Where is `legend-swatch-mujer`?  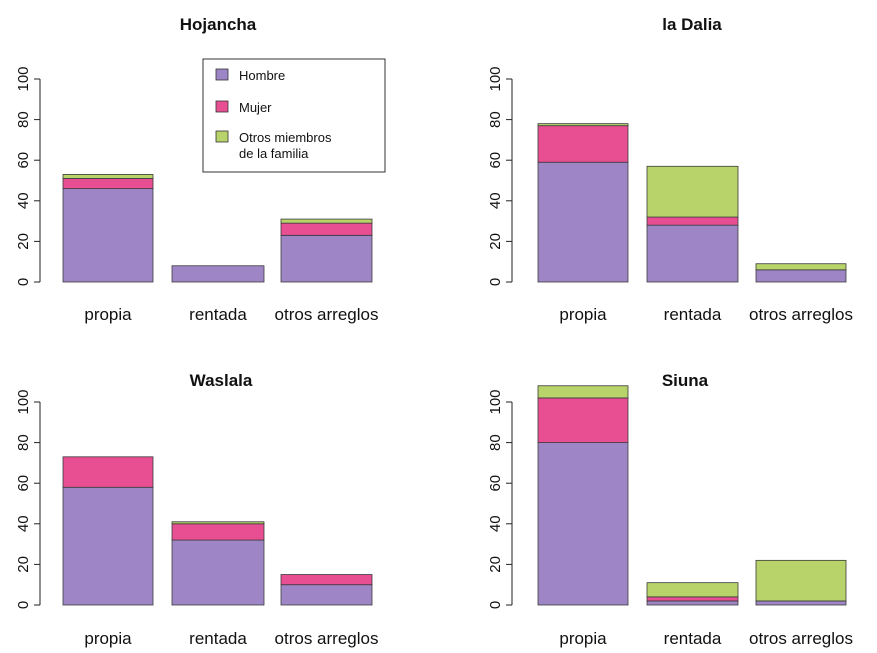 legend-swatch-mujer is located at coordinates (222, 106).